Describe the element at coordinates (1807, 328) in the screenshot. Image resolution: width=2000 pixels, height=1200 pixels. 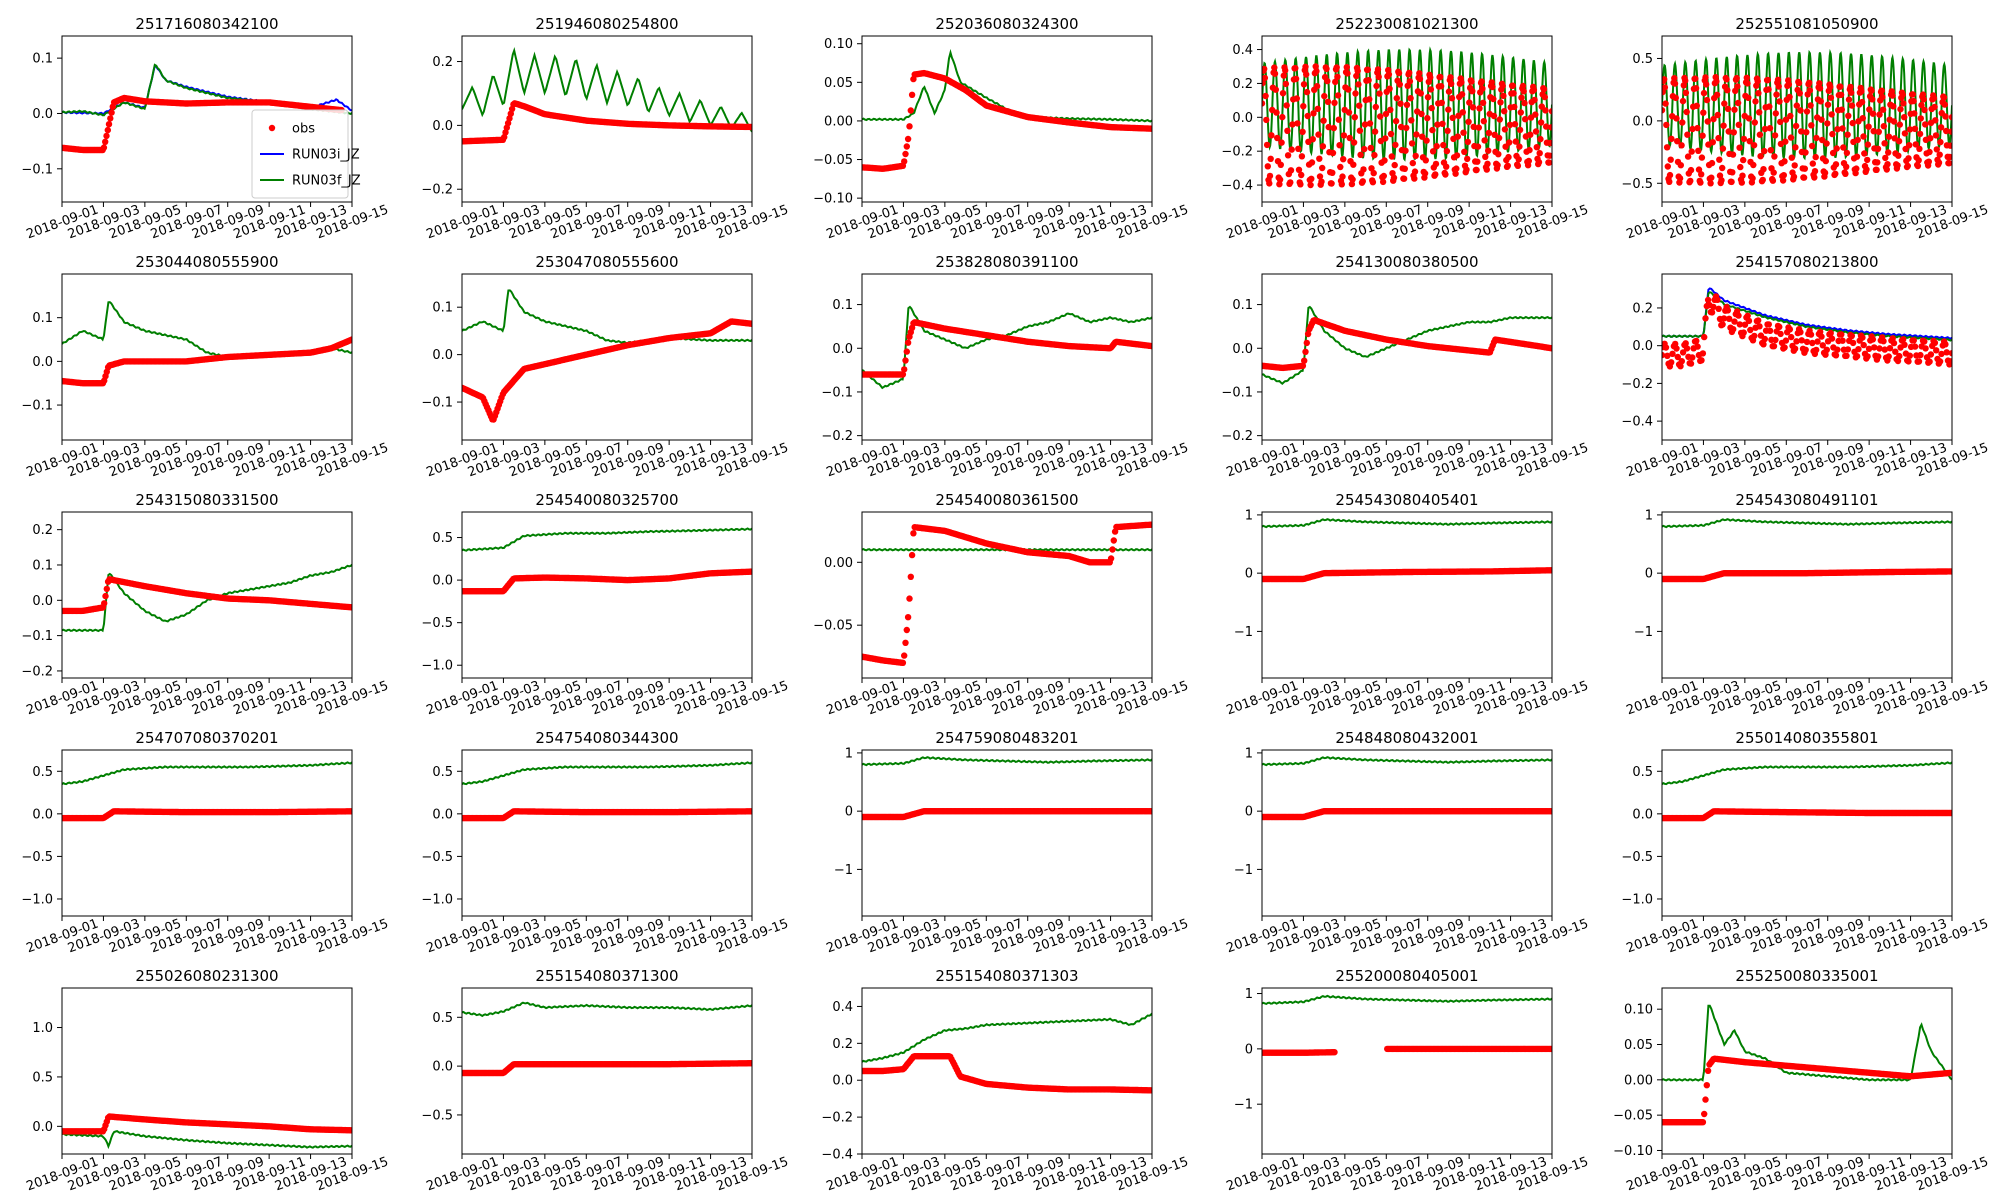
I see `plot-area` at that location.